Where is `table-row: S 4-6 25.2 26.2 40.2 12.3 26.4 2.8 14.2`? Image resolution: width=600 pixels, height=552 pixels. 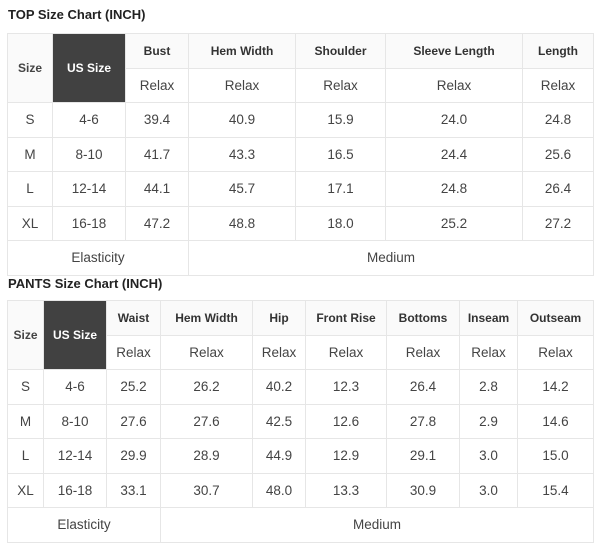
table-row: S 4-6 25.2 26.2 40.2 12.3 26.4 2.8 14.2 is located at coordinates (300, 387).